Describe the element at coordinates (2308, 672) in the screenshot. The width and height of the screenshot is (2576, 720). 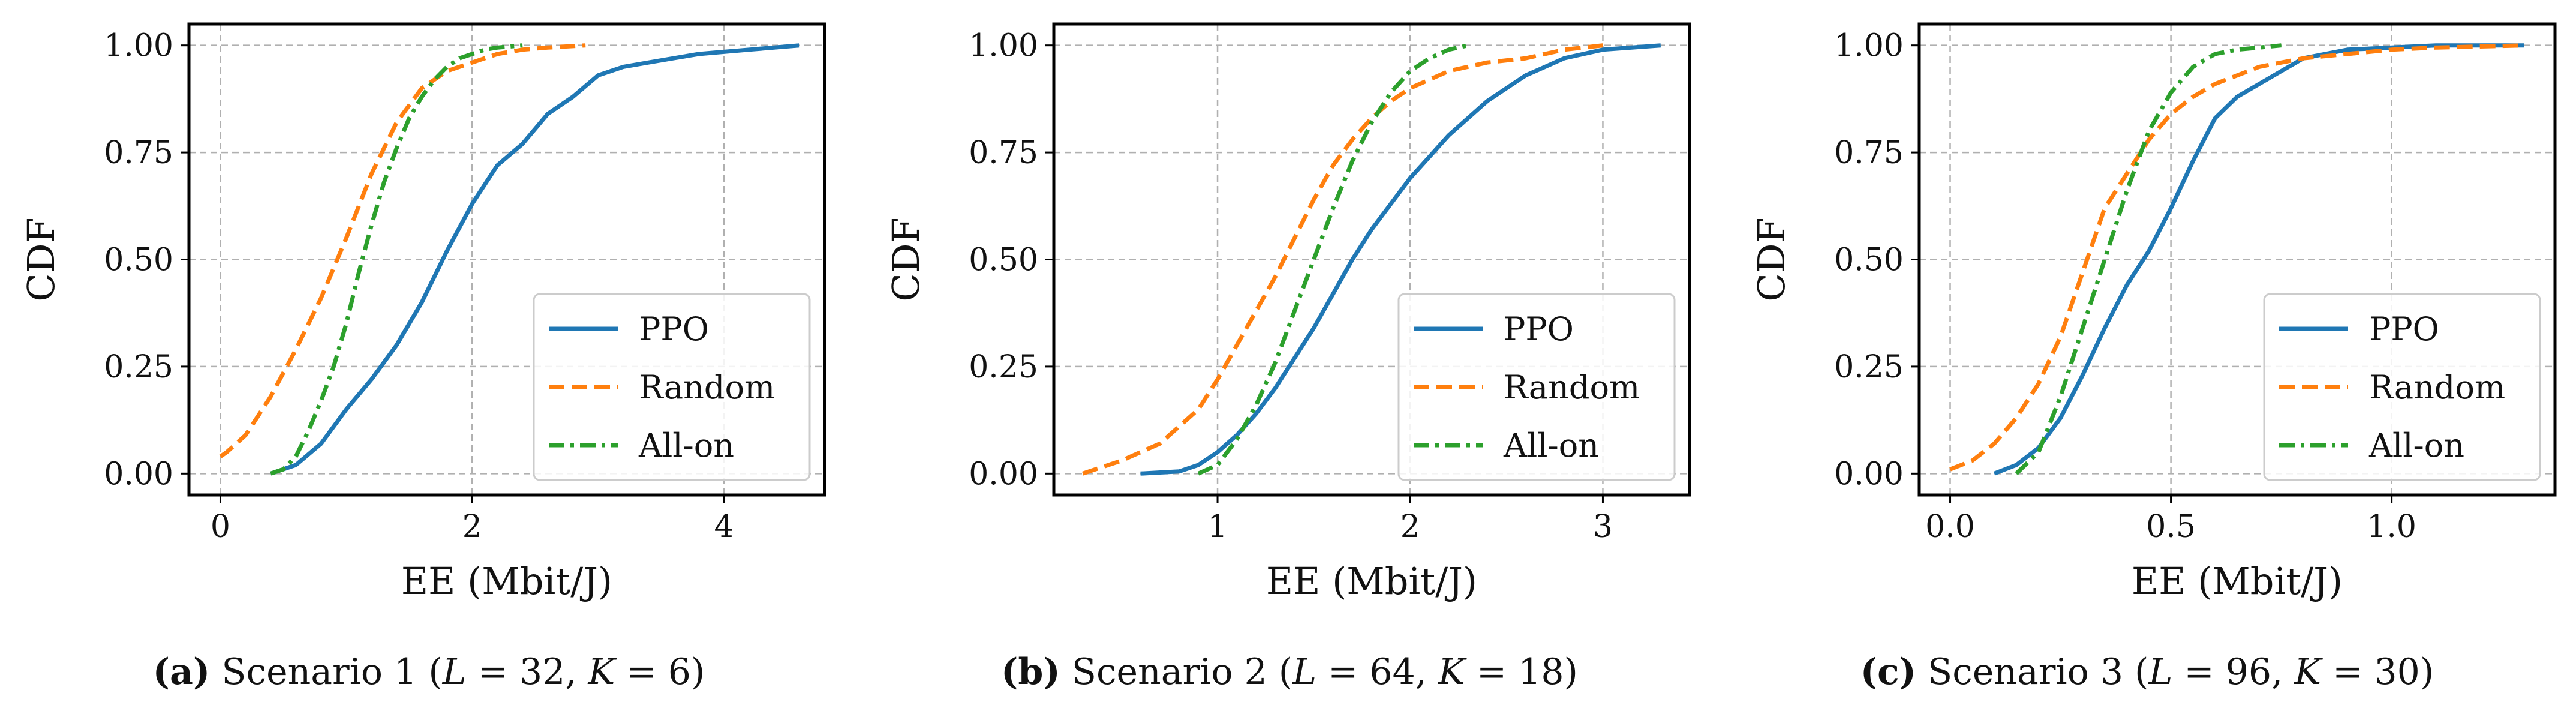
I see `caption-c-var-k: K` at that location.